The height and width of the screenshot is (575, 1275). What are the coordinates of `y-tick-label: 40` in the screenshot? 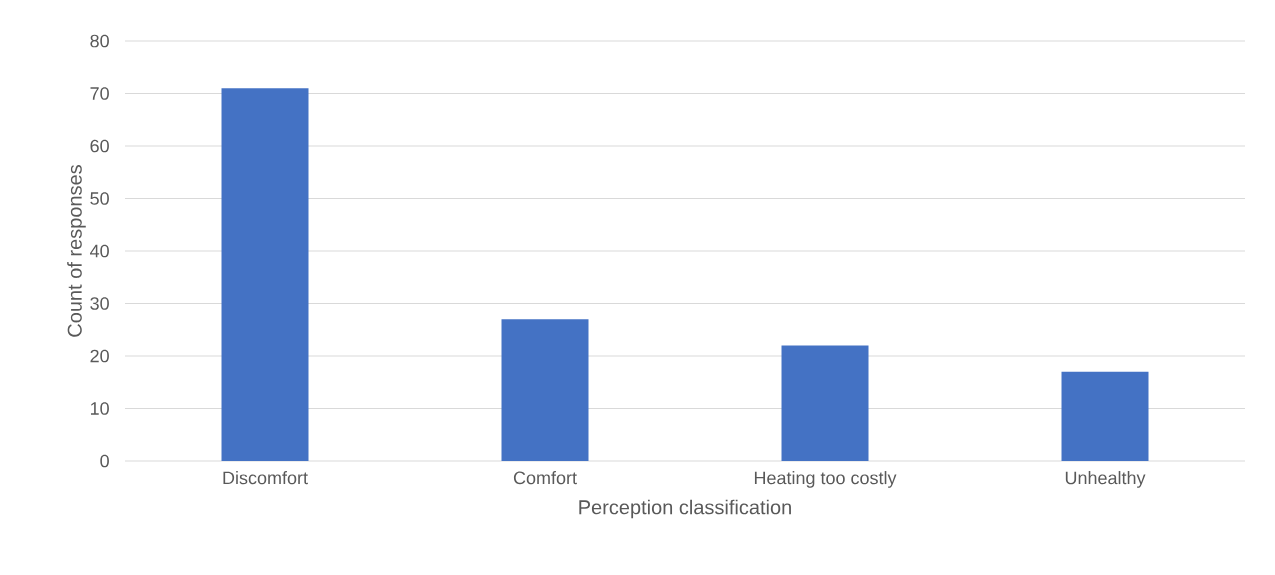 It's located at (99, 251).